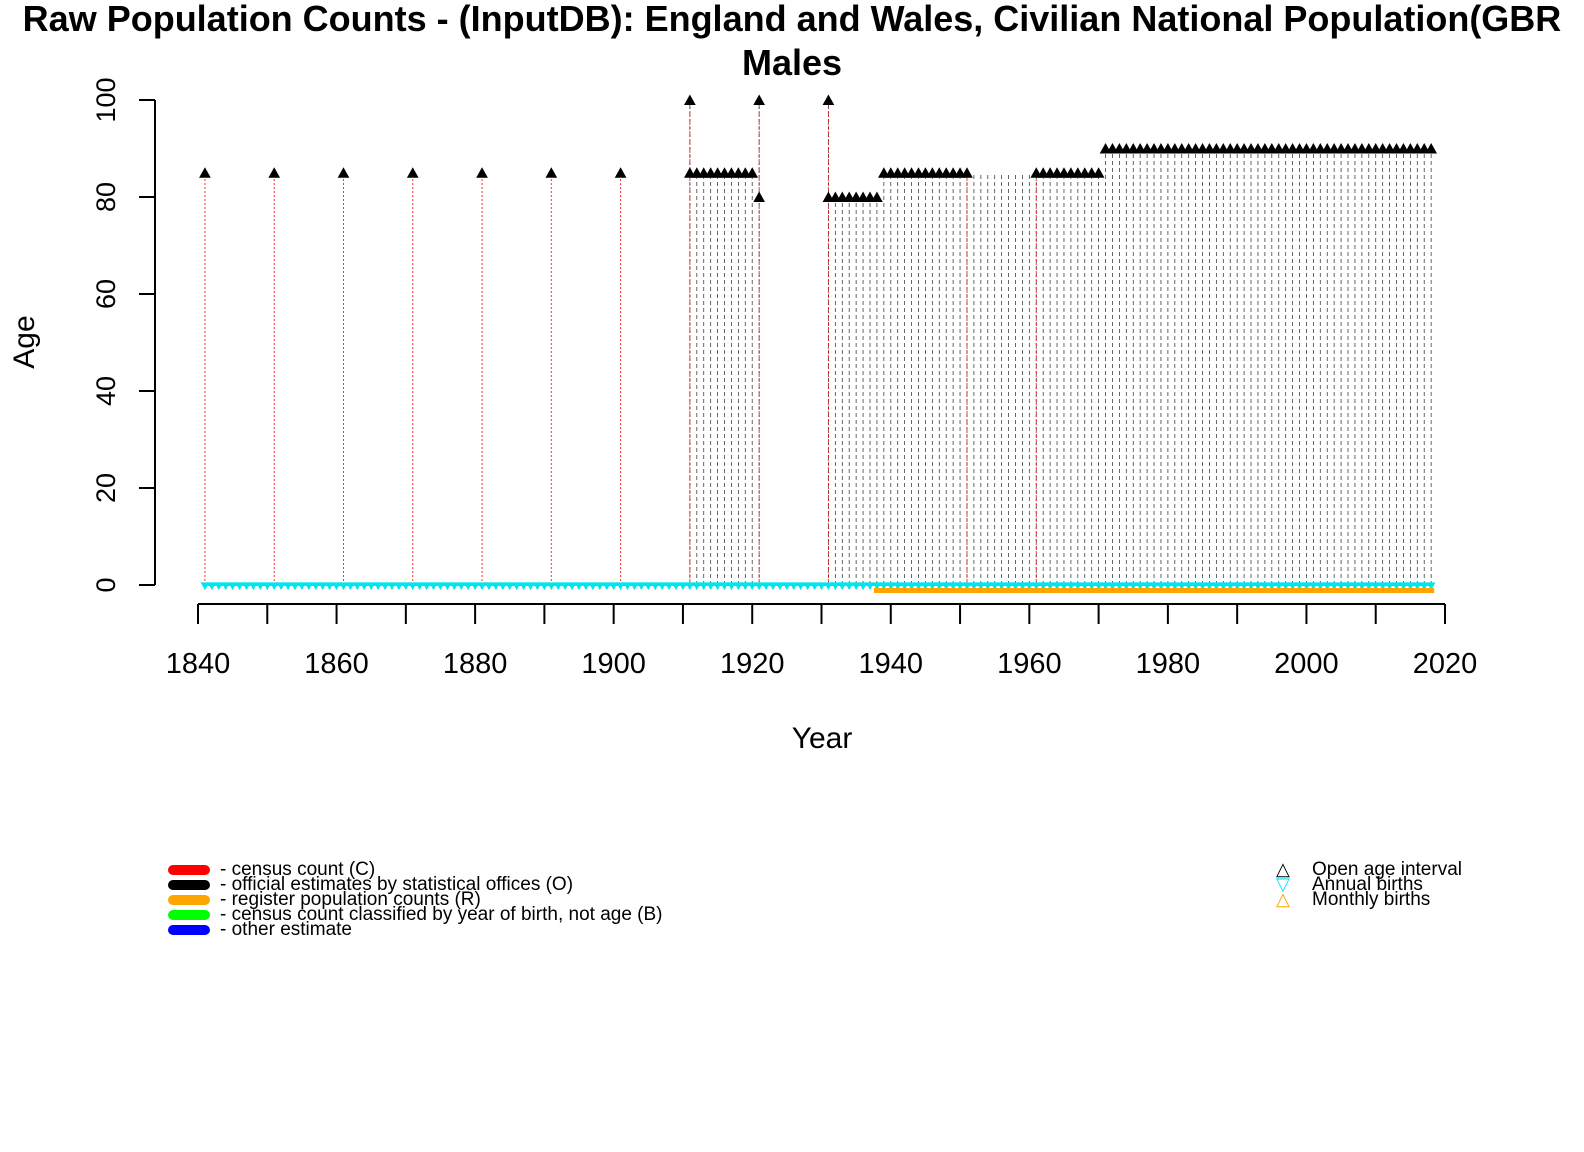 This screenshot has height=1152, width=1584. Describe the element at coordinates (822, 738) in the screenshot. I see `x-axis-label: Year` at that location.